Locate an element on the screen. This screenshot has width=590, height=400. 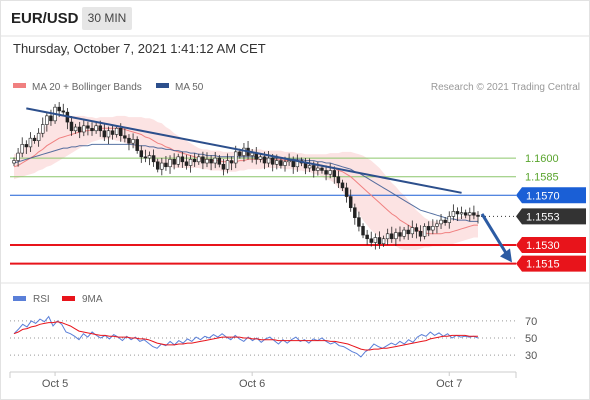
copyright-text: Research © 2021 Trading Central is located at coordinates (505, 87).